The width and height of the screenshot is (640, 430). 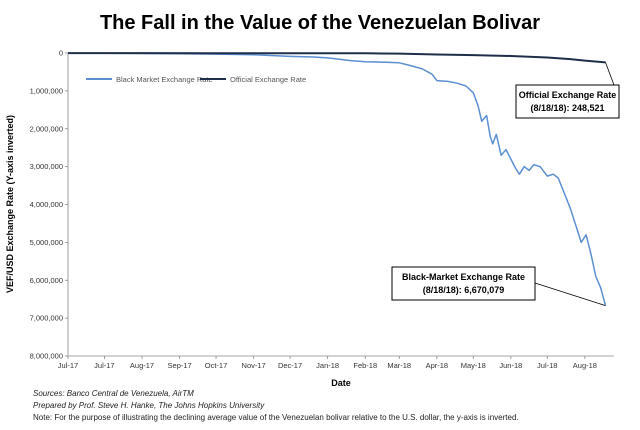 I want to click on y-tick-label: 6,000,000, so click(x=46, y=280).